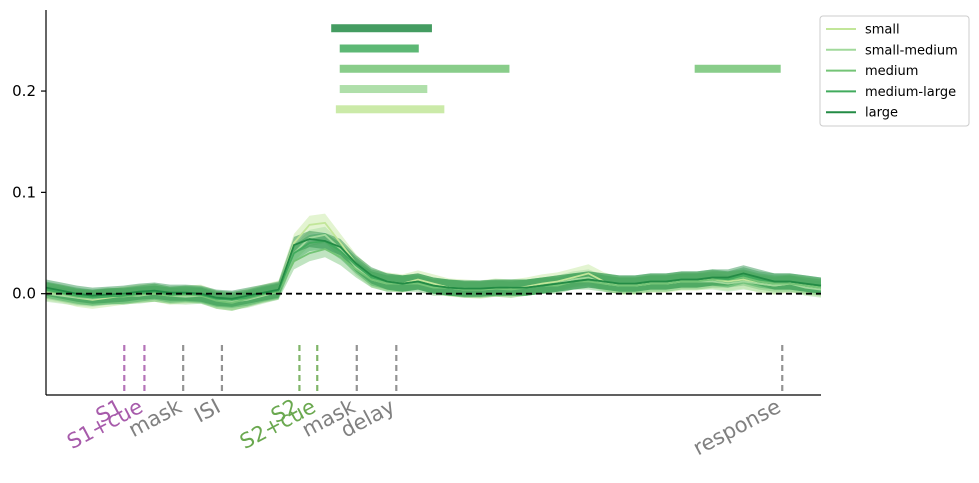  Describe the element at coordinates (910, 92) in the screenshot. I see `legend-label-medium-large: medium-large` at that location.